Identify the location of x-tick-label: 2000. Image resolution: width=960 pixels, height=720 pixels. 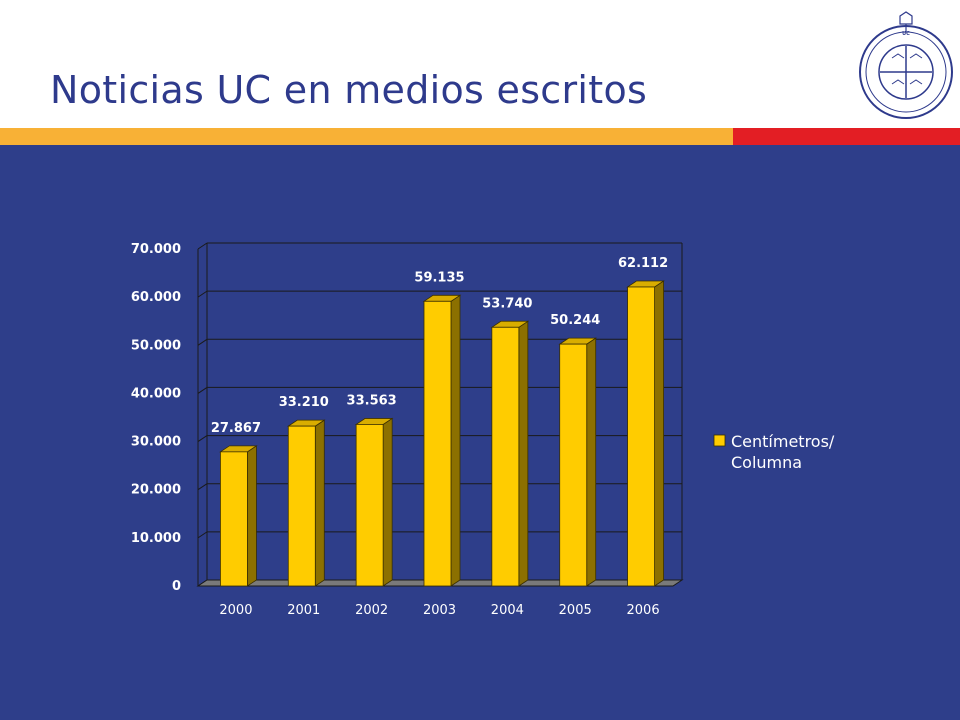
(235, 610).